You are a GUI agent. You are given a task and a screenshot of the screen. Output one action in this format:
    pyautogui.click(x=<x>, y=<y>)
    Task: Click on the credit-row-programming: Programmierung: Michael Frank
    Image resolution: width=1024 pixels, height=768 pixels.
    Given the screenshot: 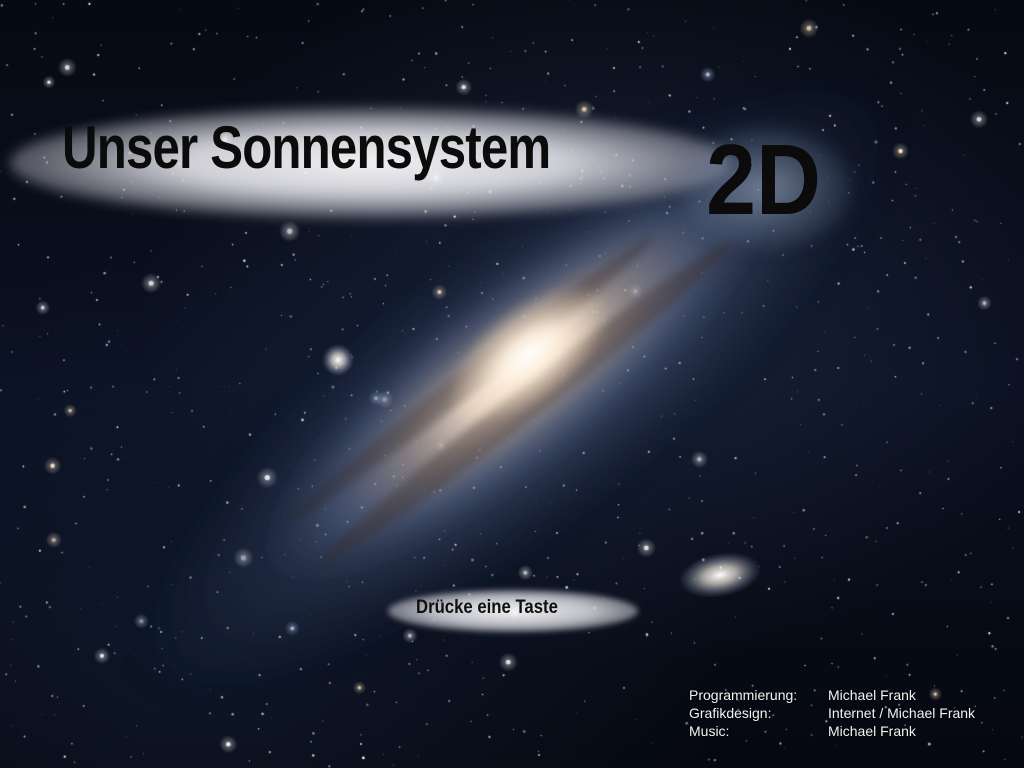 What is the action you would take?
    pyautogui.click(x=832, y=695)
    